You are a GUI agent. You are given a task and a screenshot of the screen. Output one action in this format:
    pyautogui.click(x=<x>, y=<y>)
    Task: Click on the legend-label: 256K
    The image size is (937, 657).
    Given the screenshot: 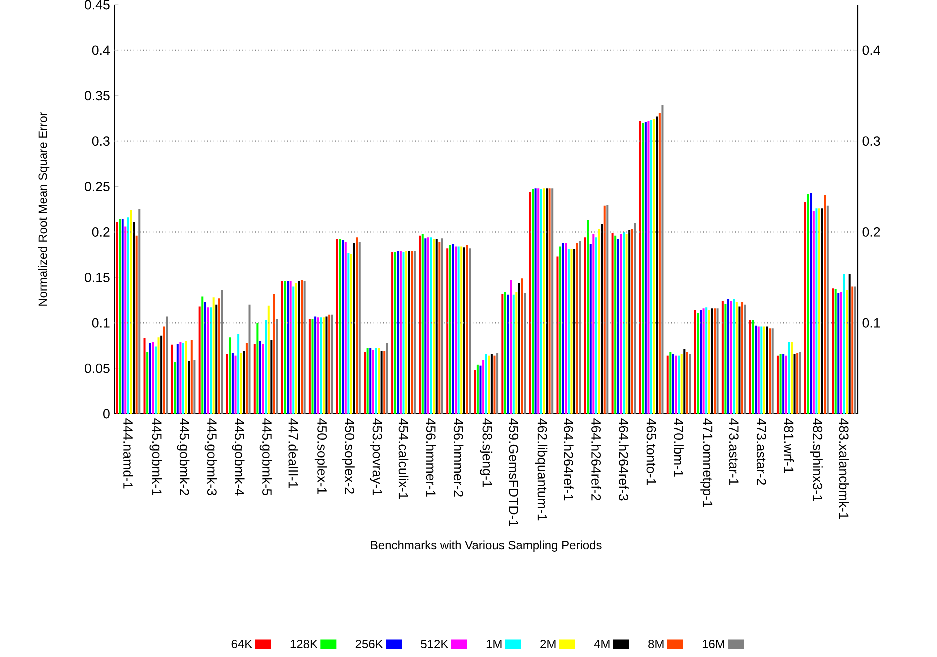 What is the action you would take?
    pyautogui.click(x=370, y=644)
    